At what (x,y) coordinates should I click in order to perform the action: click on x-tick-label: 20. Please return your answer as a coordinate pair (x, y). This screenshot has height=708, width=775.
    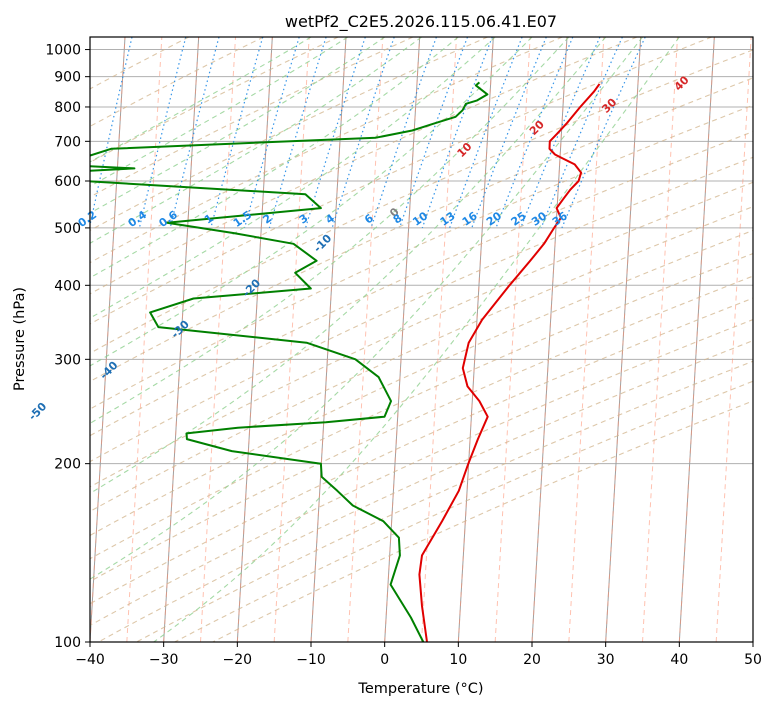
    Looking at the image, I should click on (532, 660).